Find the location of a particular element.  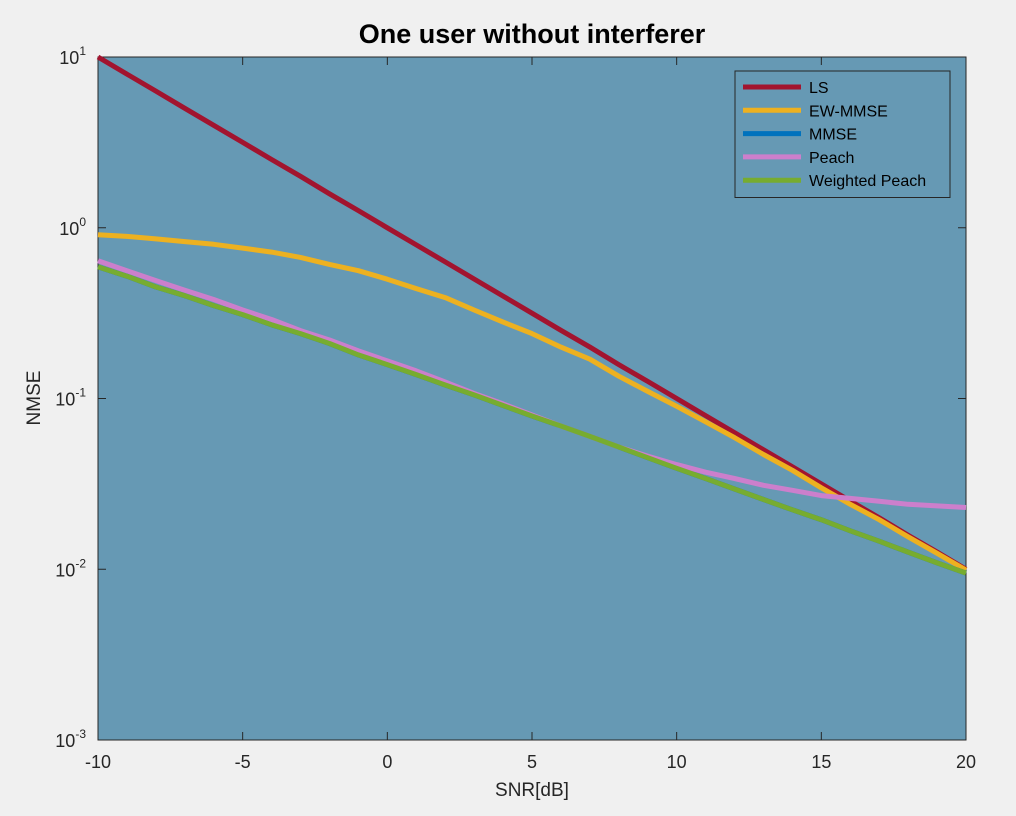

x-tick-label: -10 is located at coordinates (98, 762).